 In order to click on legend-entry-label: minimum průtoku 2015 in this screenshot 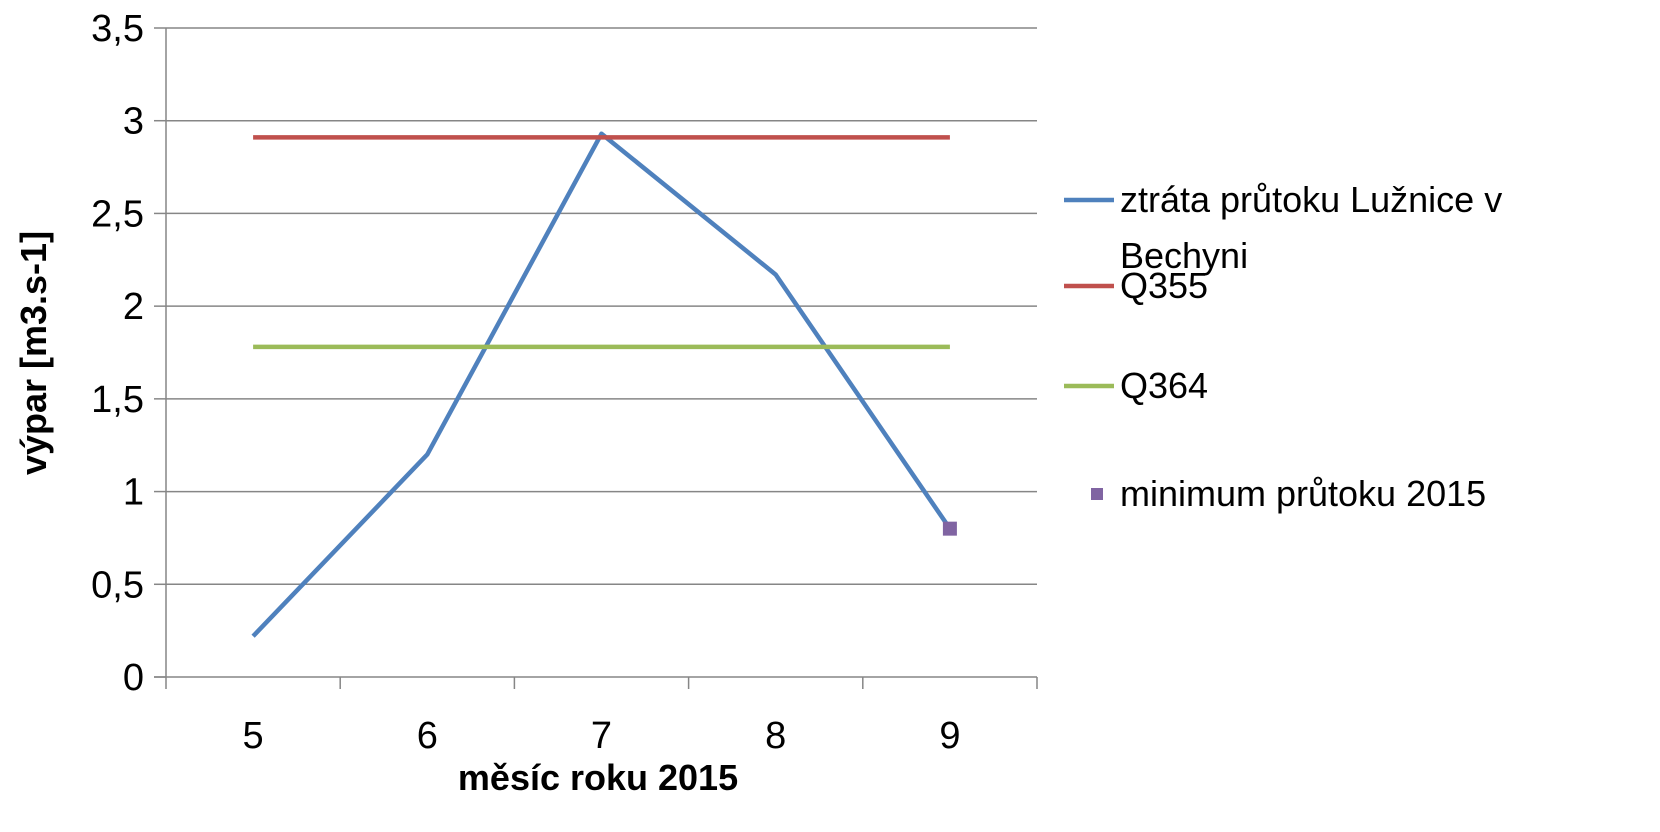, I will do `click(1303, 493)`.